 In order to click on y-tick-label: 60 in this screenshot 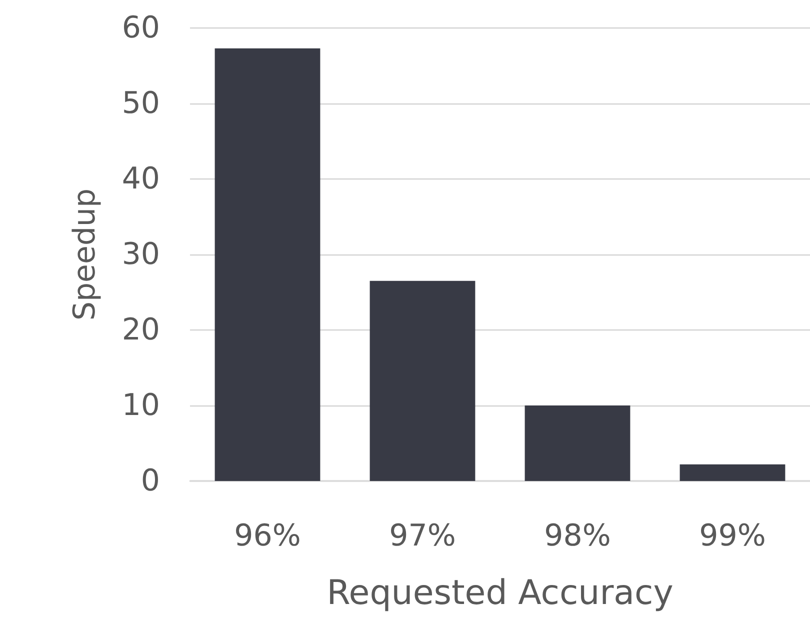, I will do `click(141, 28)`.